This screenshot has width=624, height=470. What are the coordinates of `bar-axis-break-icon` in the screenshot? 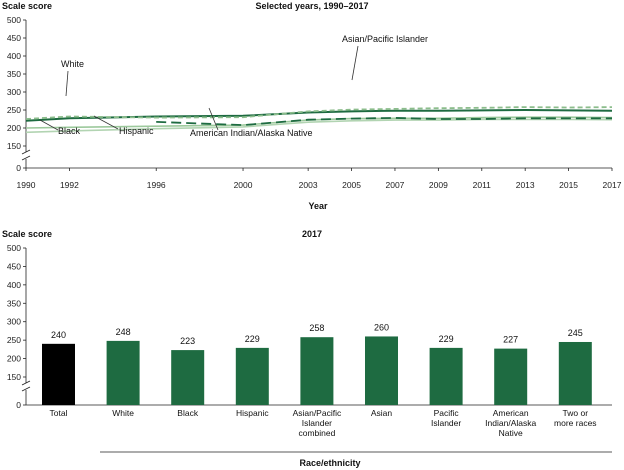 It's located at (26, 386).